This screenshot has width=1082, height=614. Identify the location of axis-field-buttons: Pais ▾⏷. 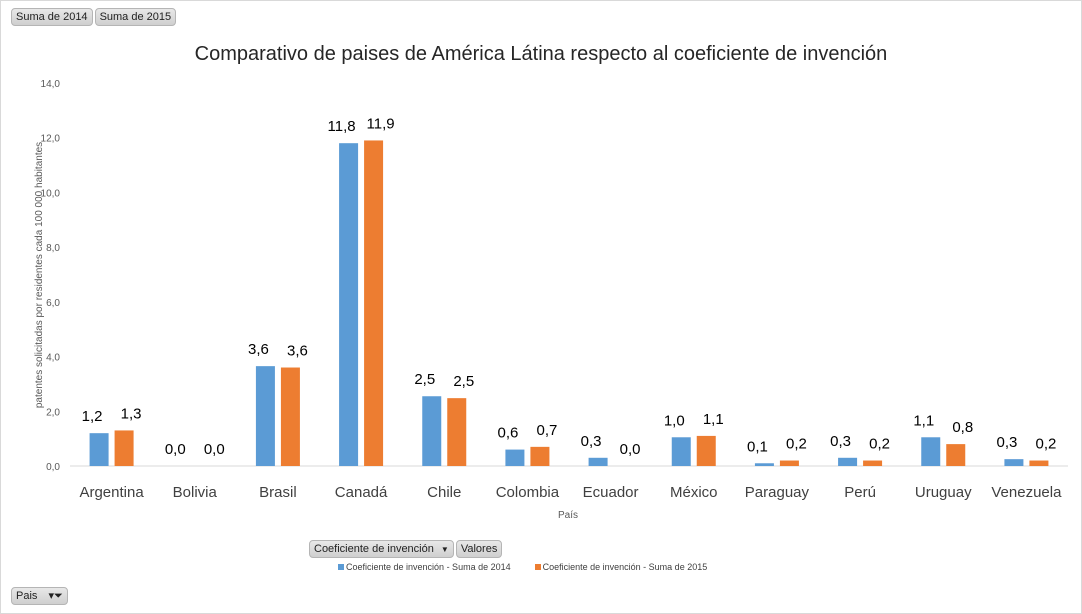
(39, 596).